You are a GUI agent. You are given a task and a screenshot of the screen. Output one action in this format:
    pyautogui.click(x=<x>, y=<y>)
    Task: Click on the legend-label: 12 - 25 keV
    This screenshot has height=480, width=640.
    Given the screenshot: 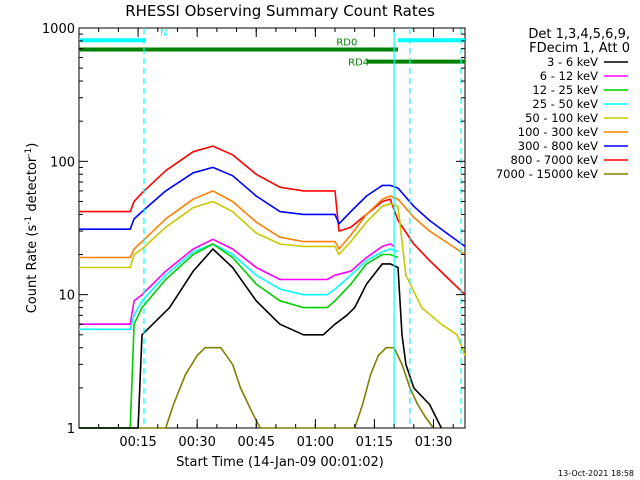 What is the action you would take?
    pyautogui.click(x=565, y=90)
    